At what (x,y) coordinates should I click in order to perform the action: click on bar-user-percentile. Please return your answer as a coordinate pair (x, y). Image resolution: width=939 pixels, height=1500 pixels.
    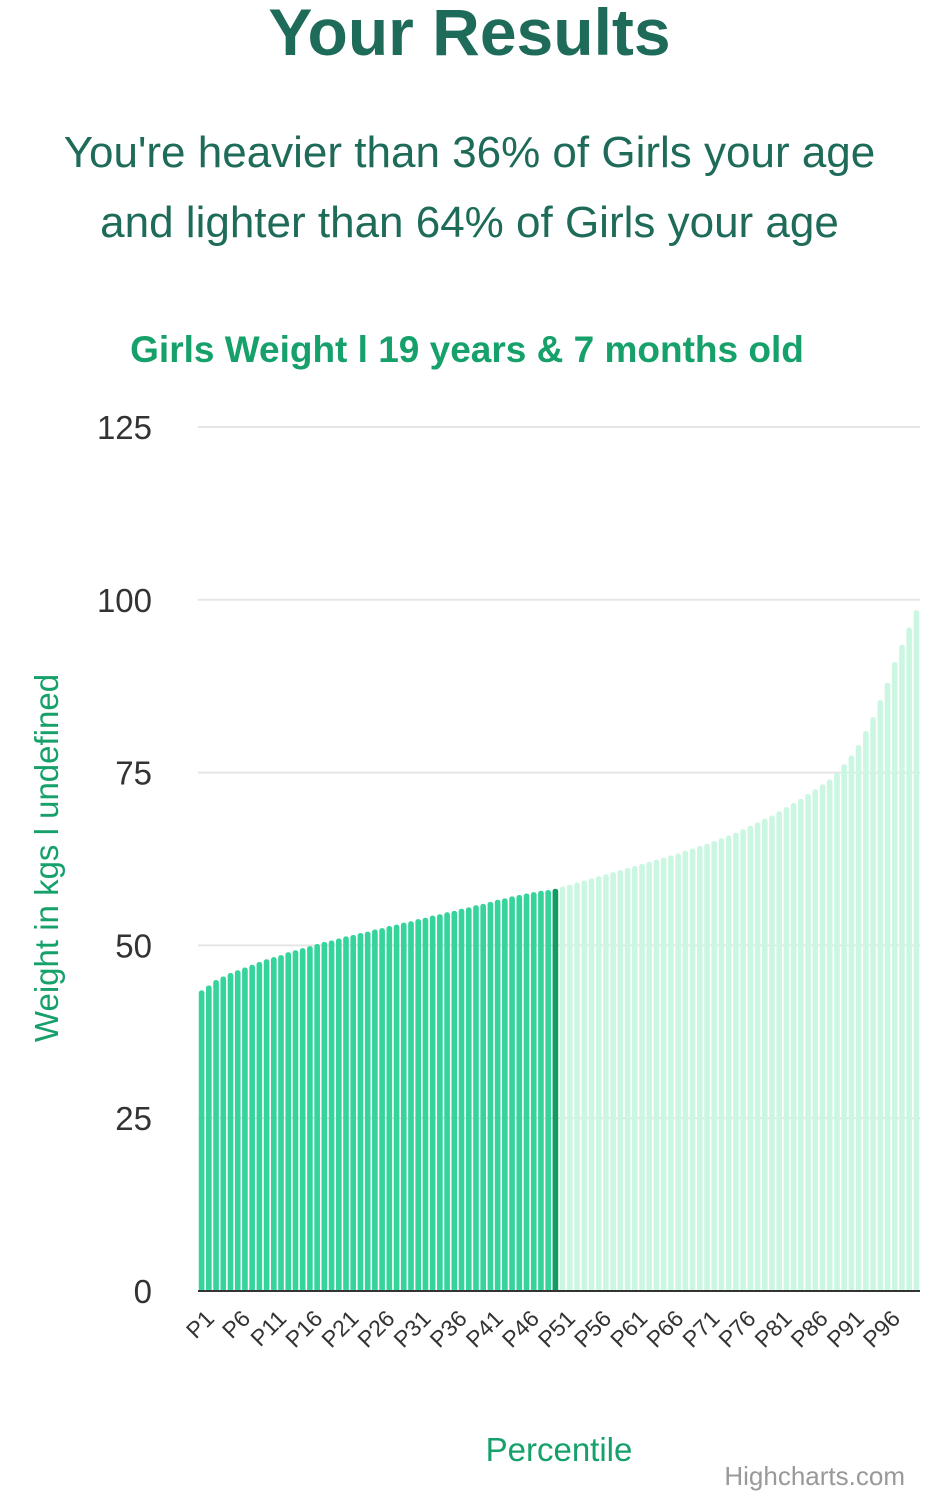
    Looking at the image, I should click on (555, 1089).